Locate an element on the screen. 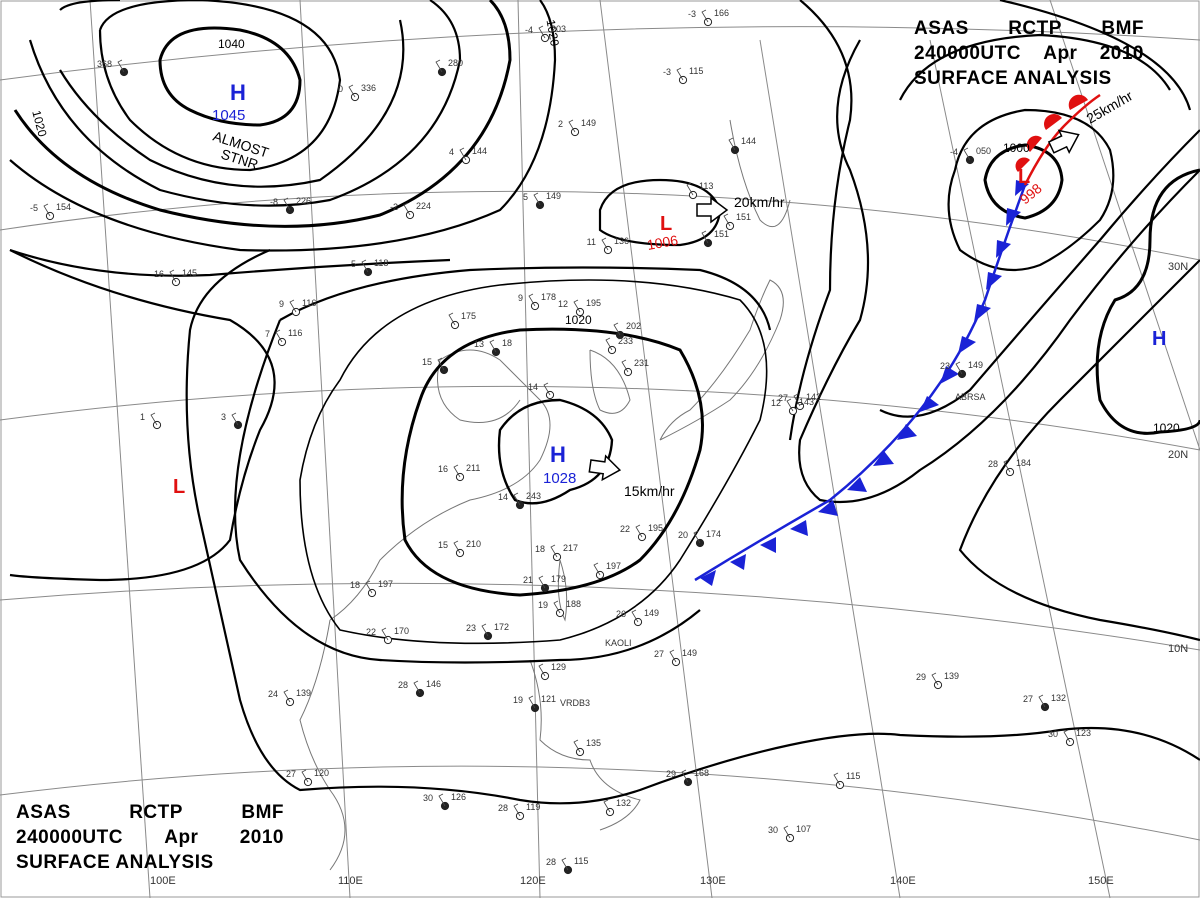 This screenshot has height=900, width=1200. station-plot: 231 is located at coordinates (635, 367).